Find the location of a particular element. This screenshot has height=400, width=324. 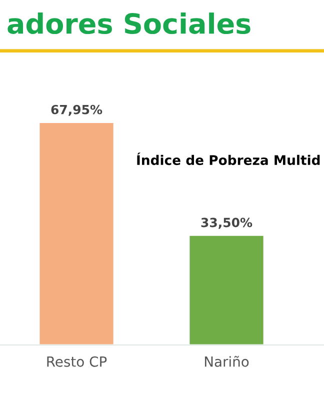

text: Índice de Pobreza Multid is located at coordinates (228, 159).